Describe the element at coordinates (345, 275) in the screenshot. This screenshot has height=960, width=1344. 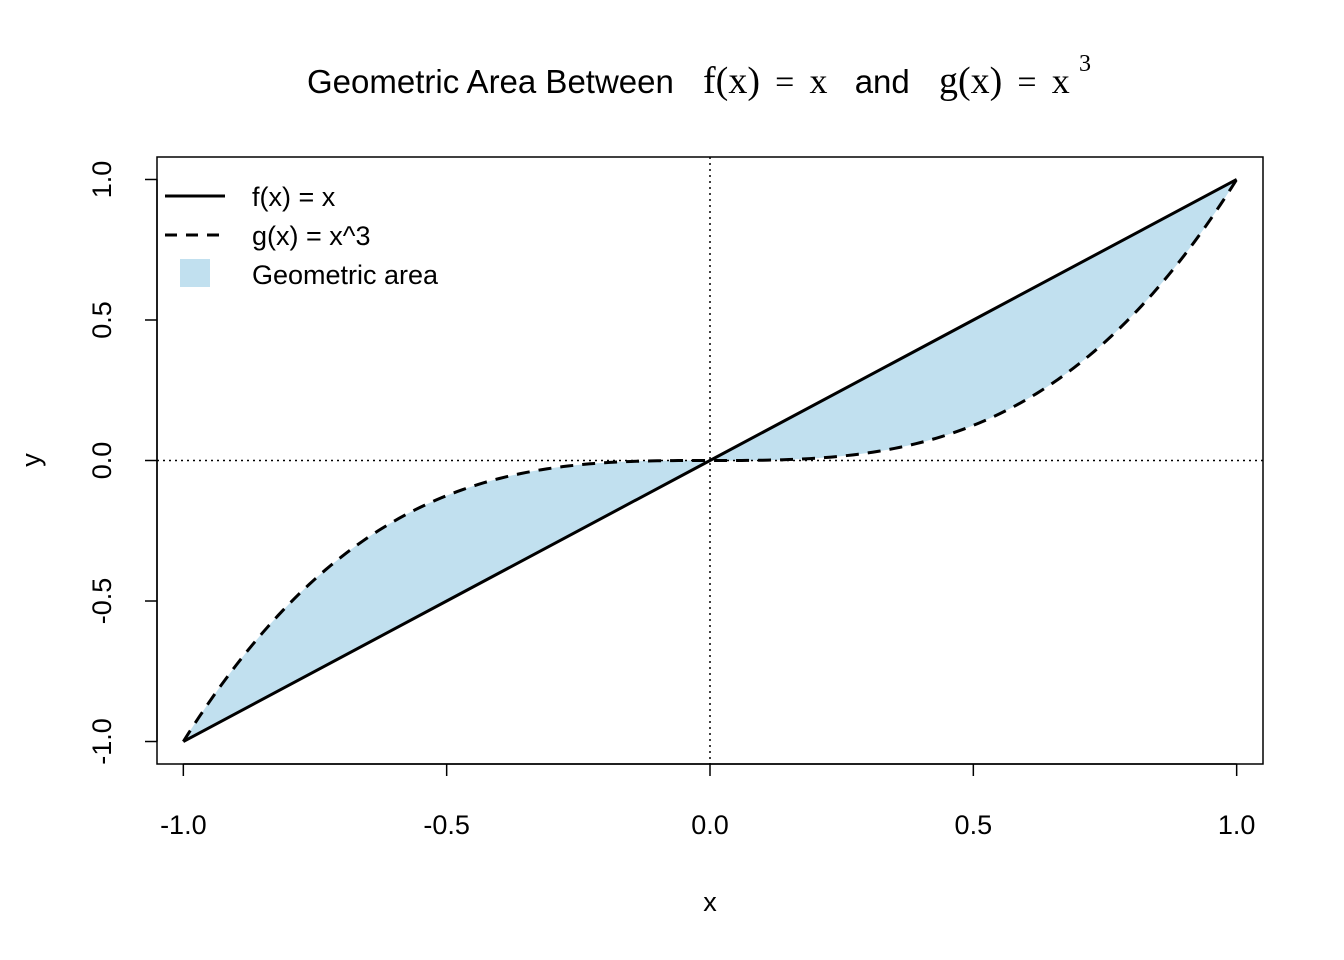
I see `legend-label-area: Geometric area` at that location.